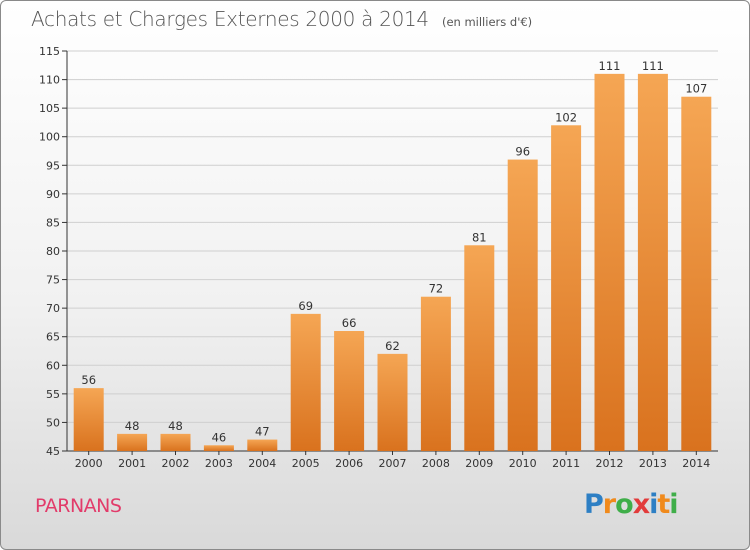 The height and width of the screenshot is (550, 750). Describe the element at coordinates (610, 463) in the screenshot. I see `x-tick-label: 2012` at that location.